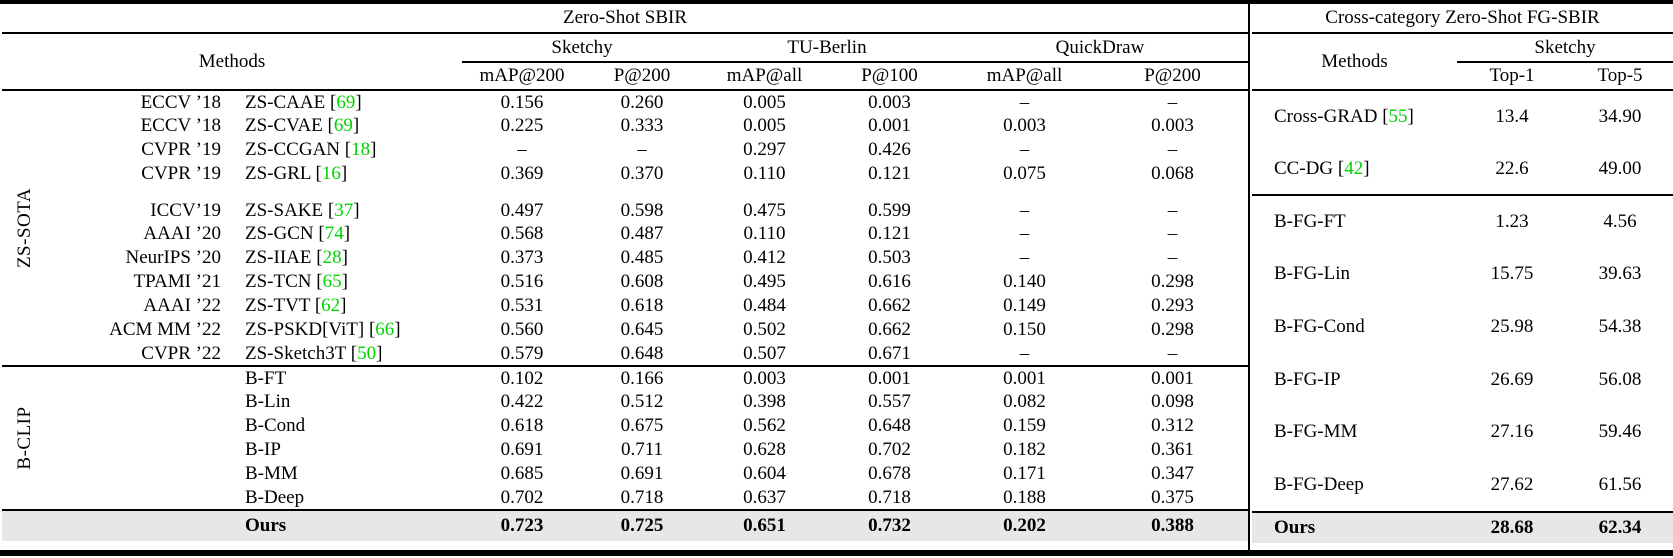 The height and width of the screenshot is (558, 1673). I want to click on right-methods-header: Methods, so click(1354, 62).